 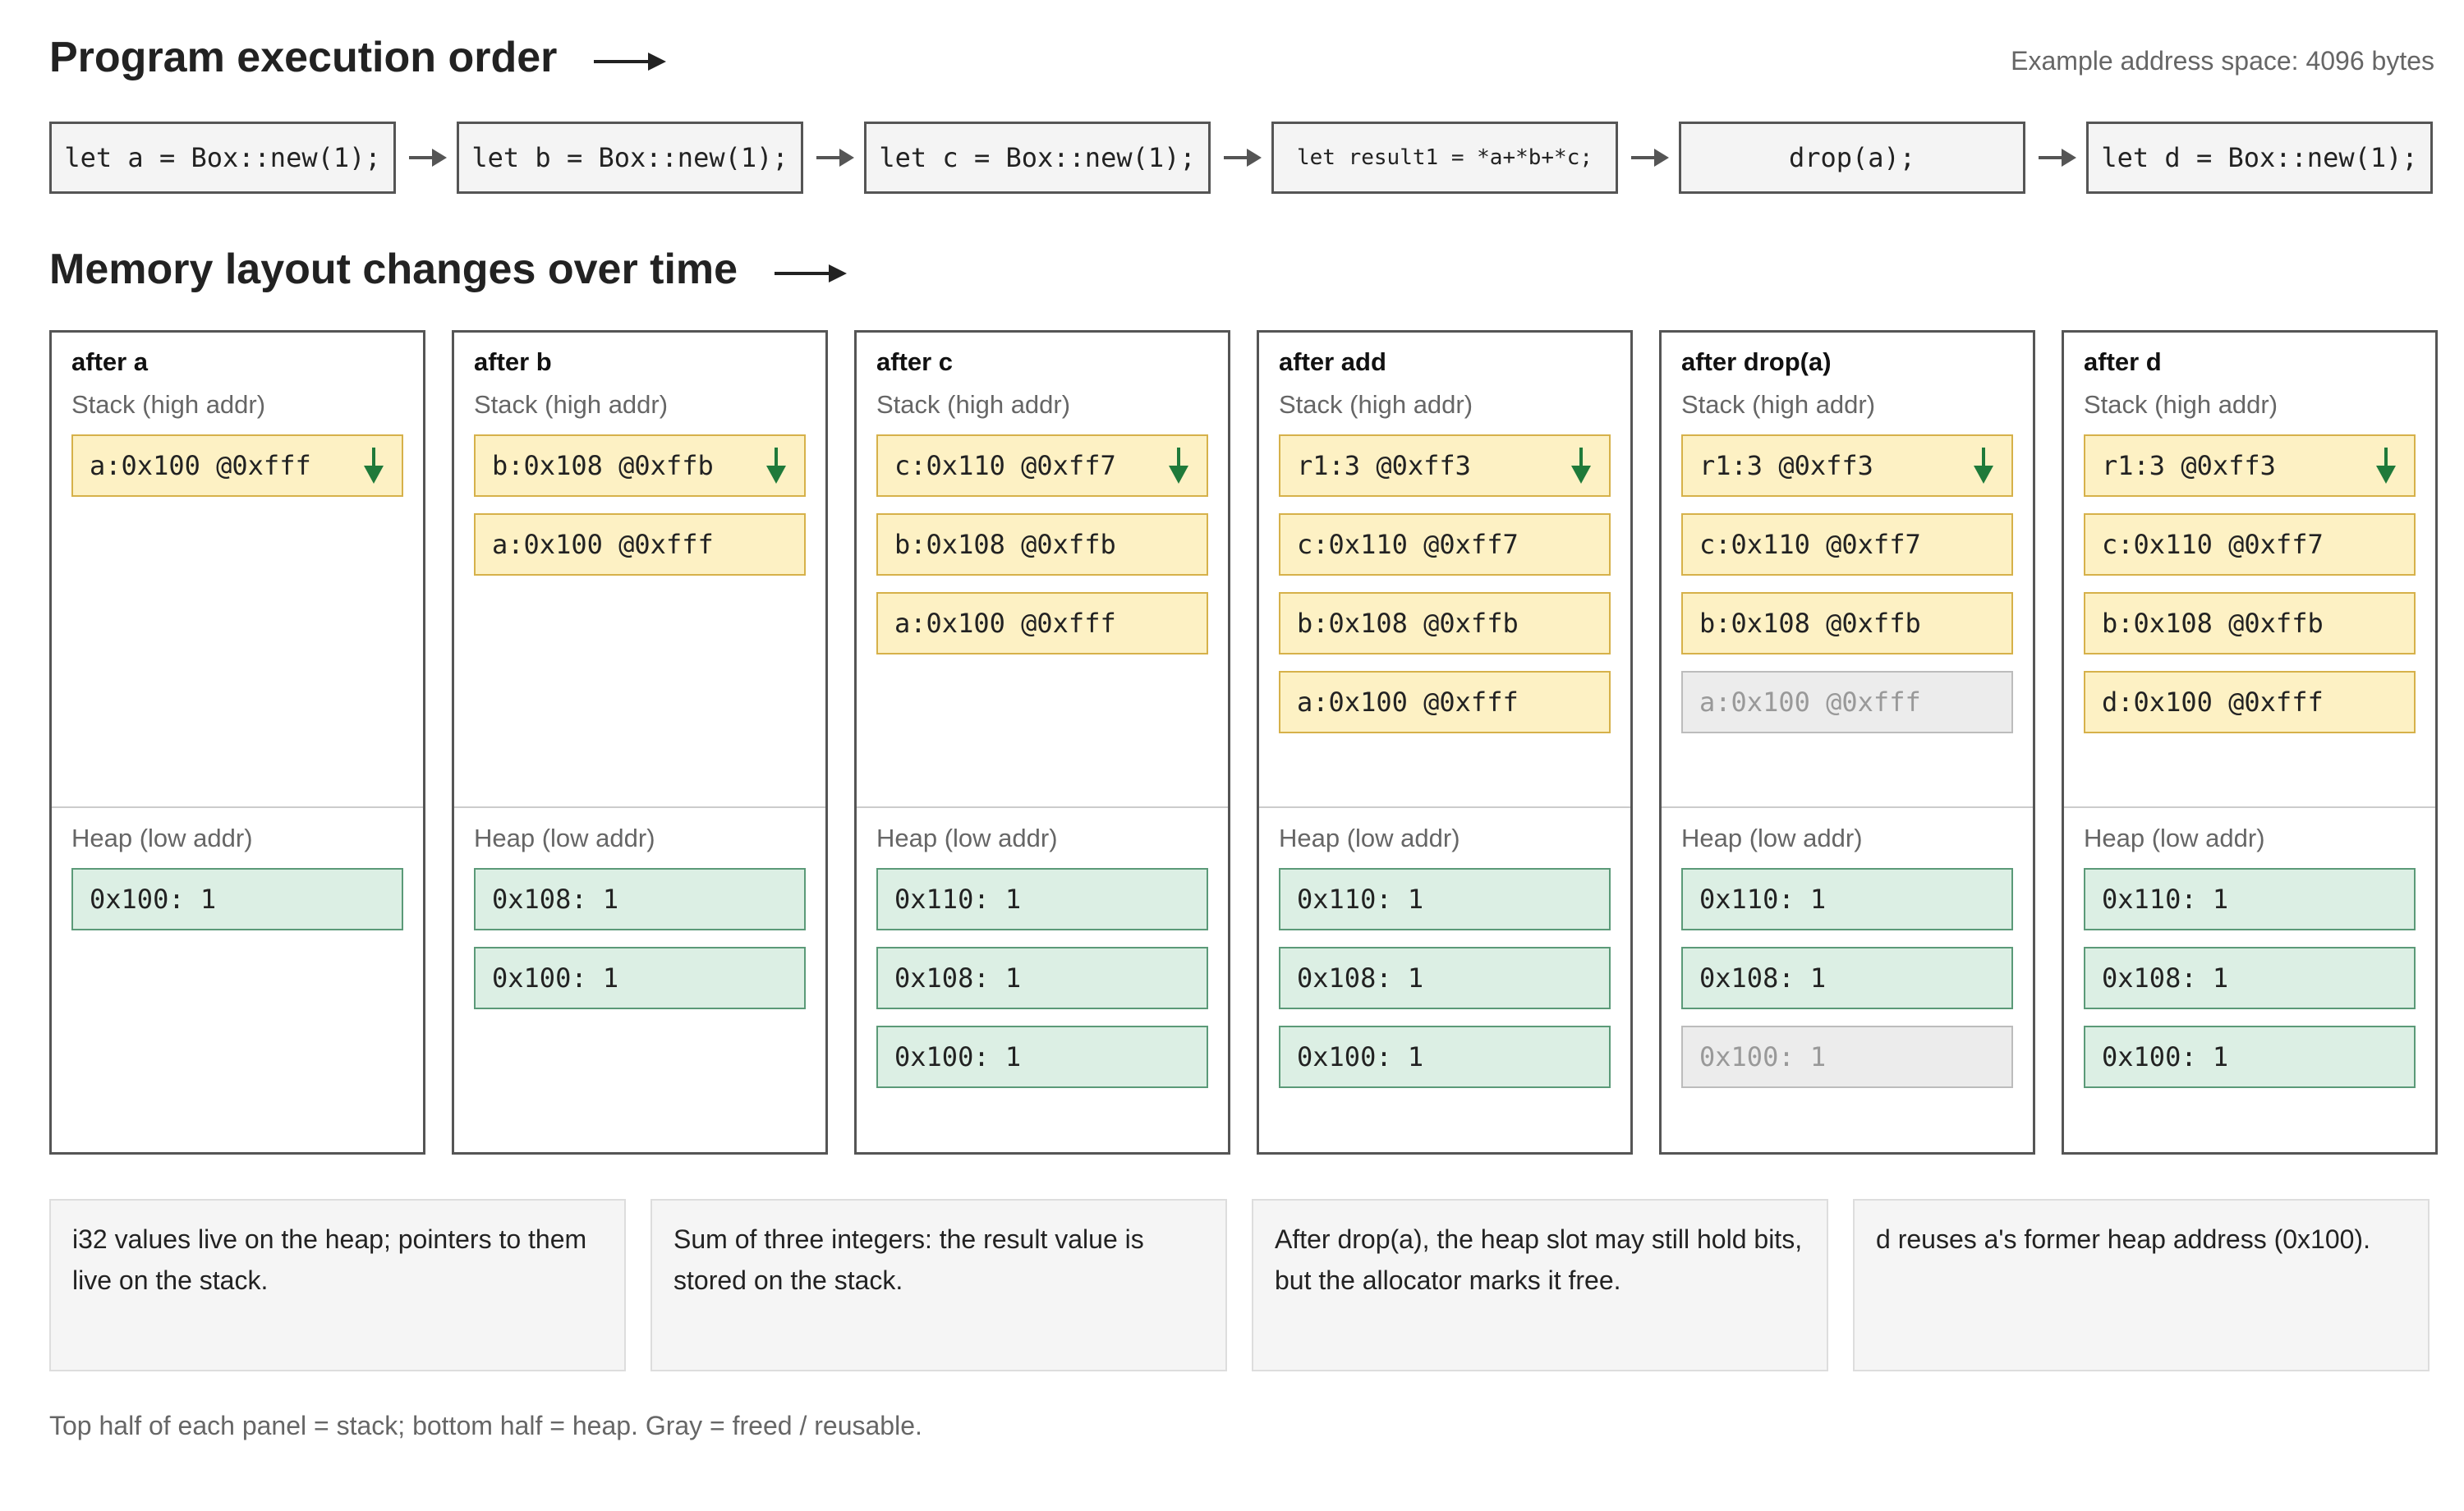 What do you see at coordinates (1444, 158) in the screenshot?
I see `exec-step: let result1 = *a+*b+*c;` at bounding box center [1444, 158].